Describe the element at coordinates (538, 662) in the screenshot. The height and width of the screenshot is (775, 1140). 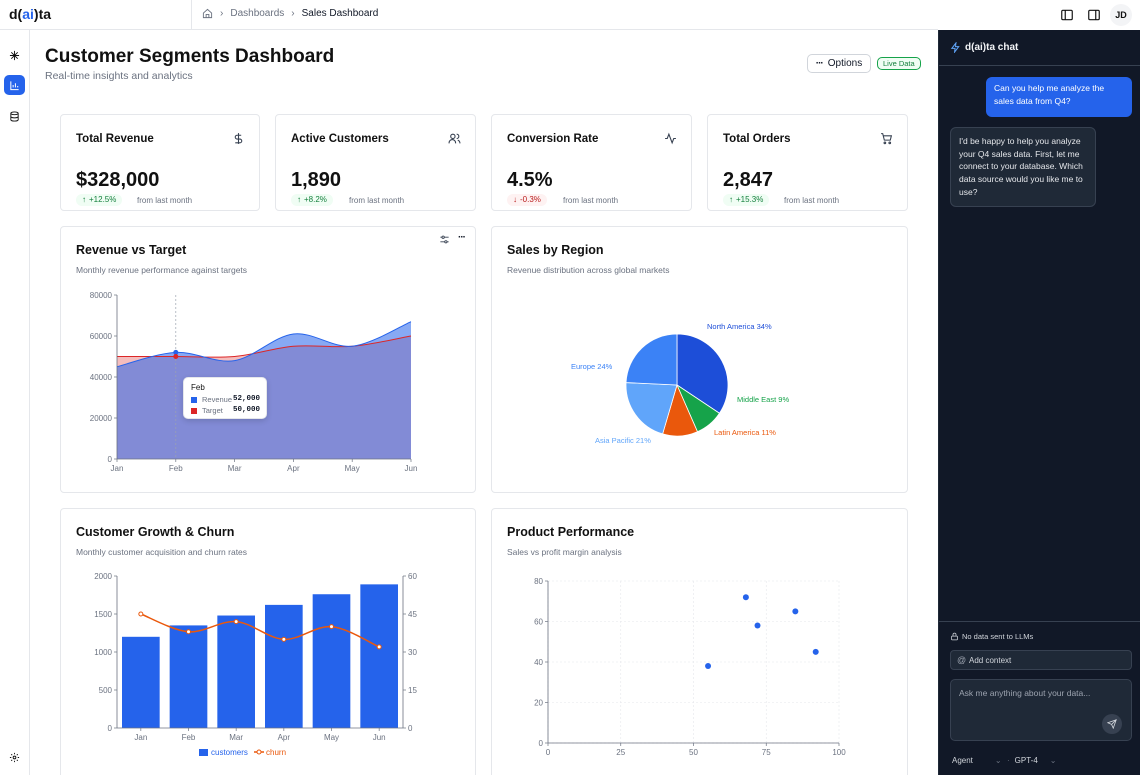
I see `y-tick-label: 40` at that location.